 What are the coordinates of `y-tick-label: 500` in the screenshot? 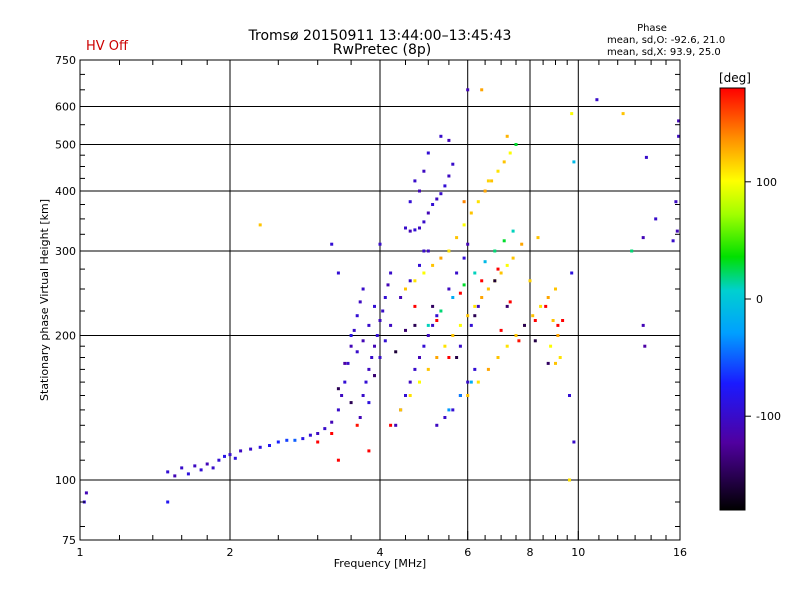 It's located at (65, 145).